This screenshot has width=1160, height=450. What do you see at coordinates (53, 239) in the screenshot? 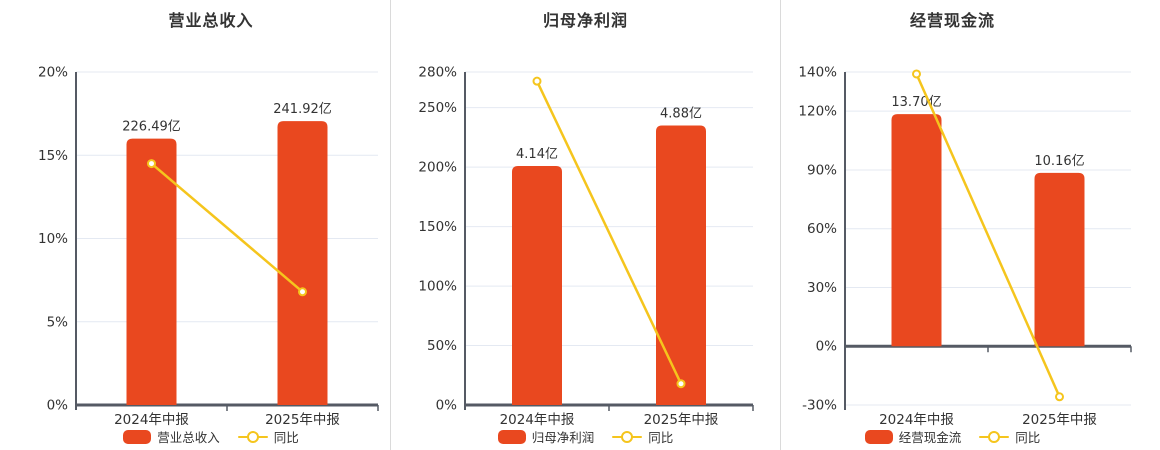
I see `y-axis-tick-label: 10%` at bounding box center [53, 239].